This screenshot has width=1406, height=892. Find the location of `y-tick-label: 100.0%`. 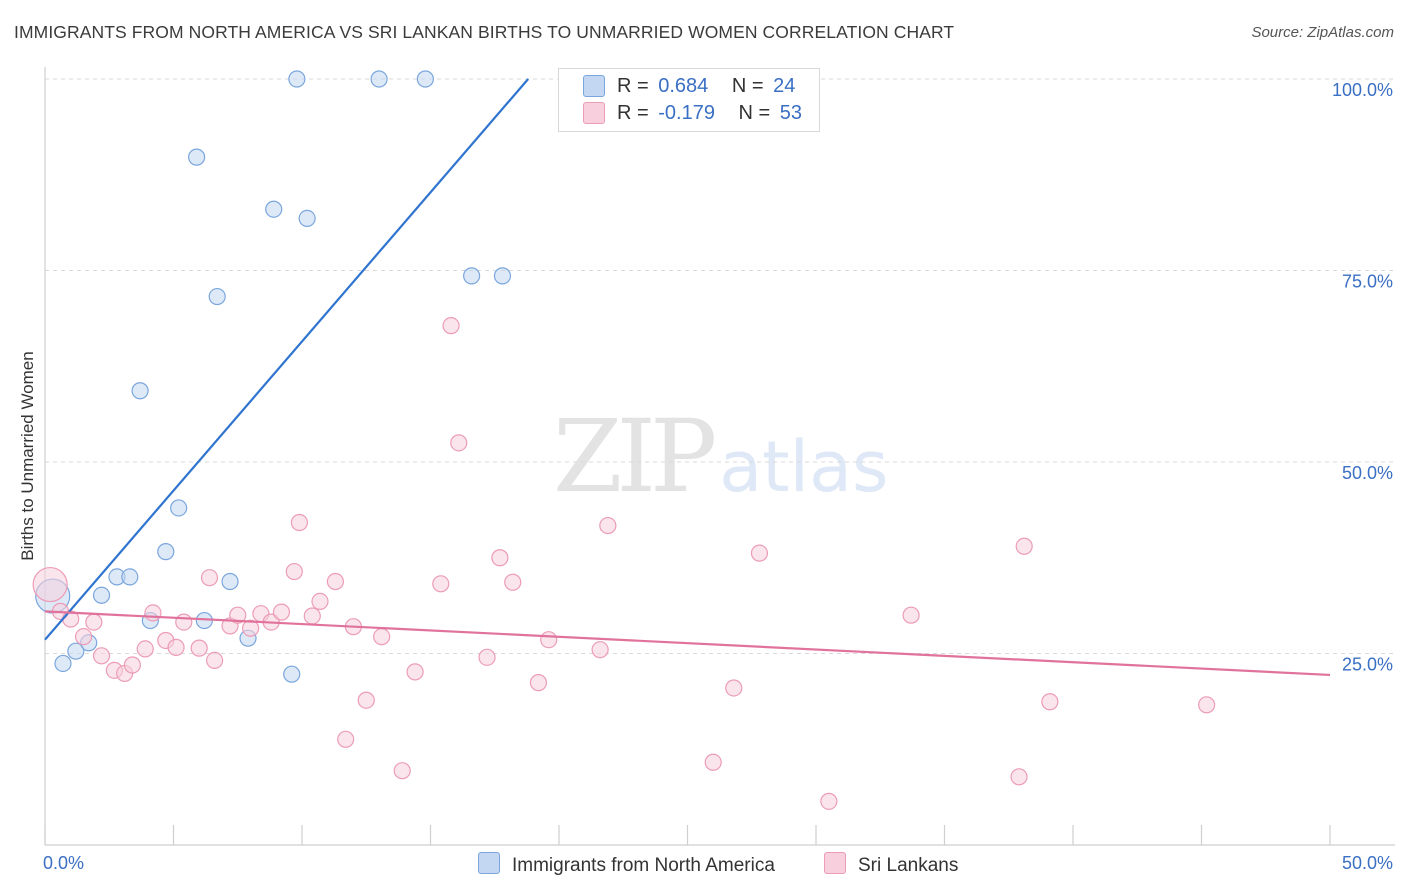

y-tick-label: 100.0% is located at coordinates (1362, 90).